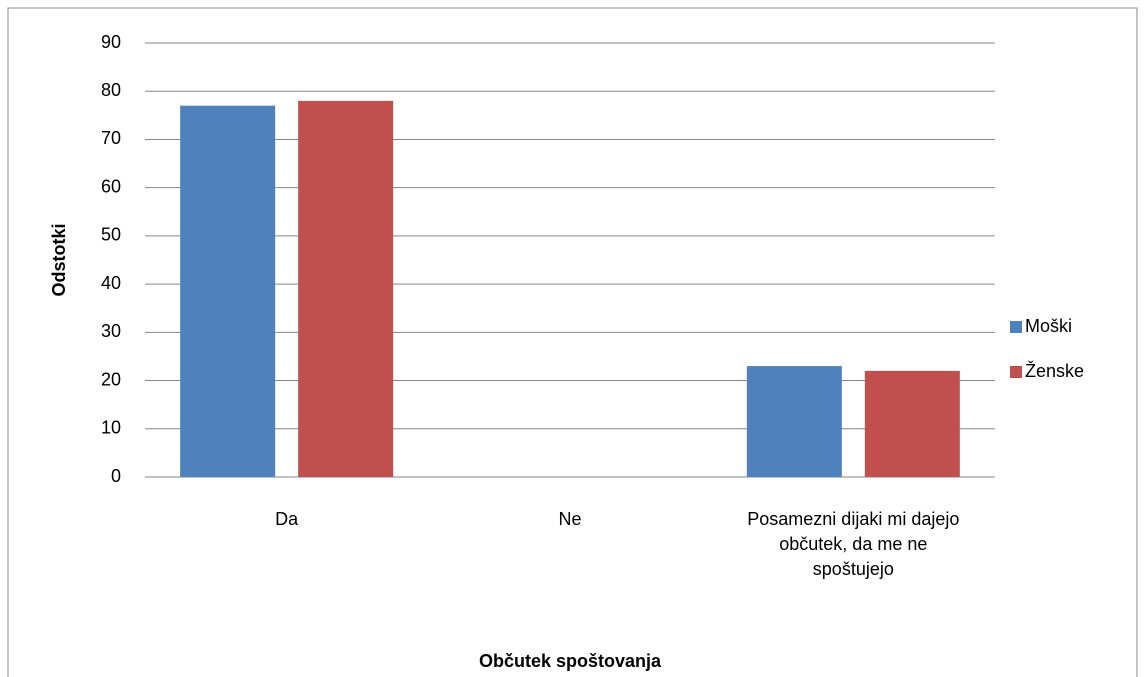 The height and width of the screenshot is (677, 1145). What do you see at coordinates (111, 186) in the screenshot?
I see `y-tick-label: 60` at bounding box center [111, 186].